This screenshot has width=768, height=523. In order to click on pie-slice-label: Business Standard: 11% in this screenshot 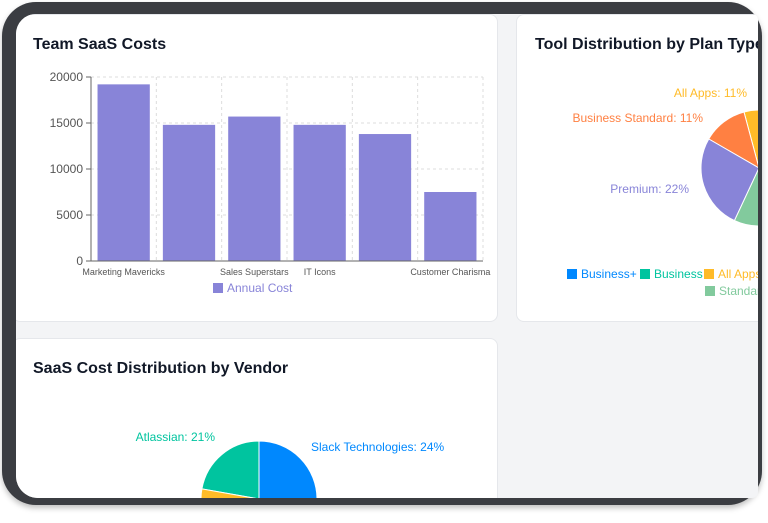, I will do `click(637, 118)`.